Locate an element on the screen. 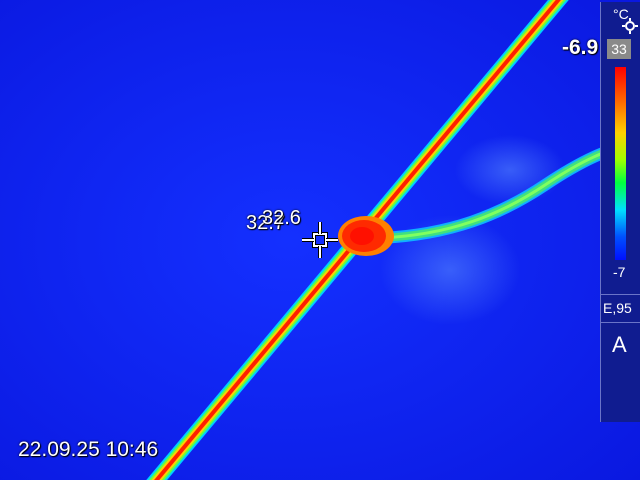 This screenshot has width=640, height=480. datetime-stamp: 22.09.25 10:46 is located at coordinates (88, 449).